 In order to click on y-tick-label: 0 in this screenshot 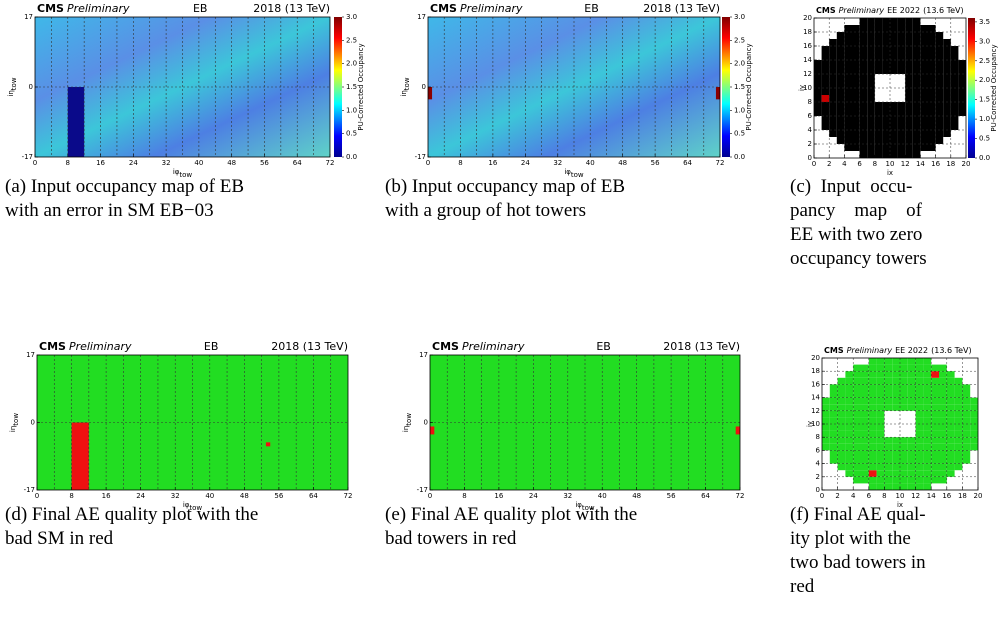, I will do `click(426, 423)`.